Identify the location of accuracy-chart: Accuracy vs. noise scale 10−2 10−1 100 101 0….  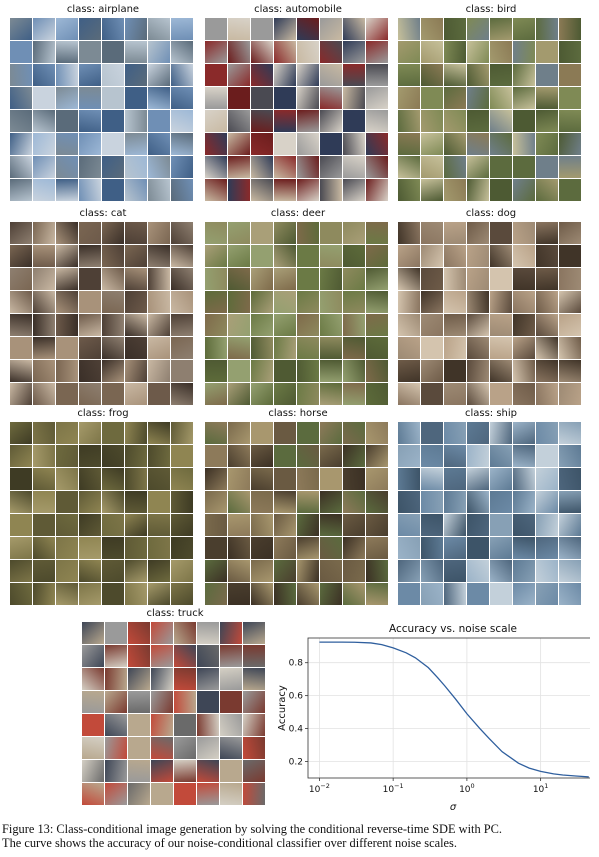
(434, 717).